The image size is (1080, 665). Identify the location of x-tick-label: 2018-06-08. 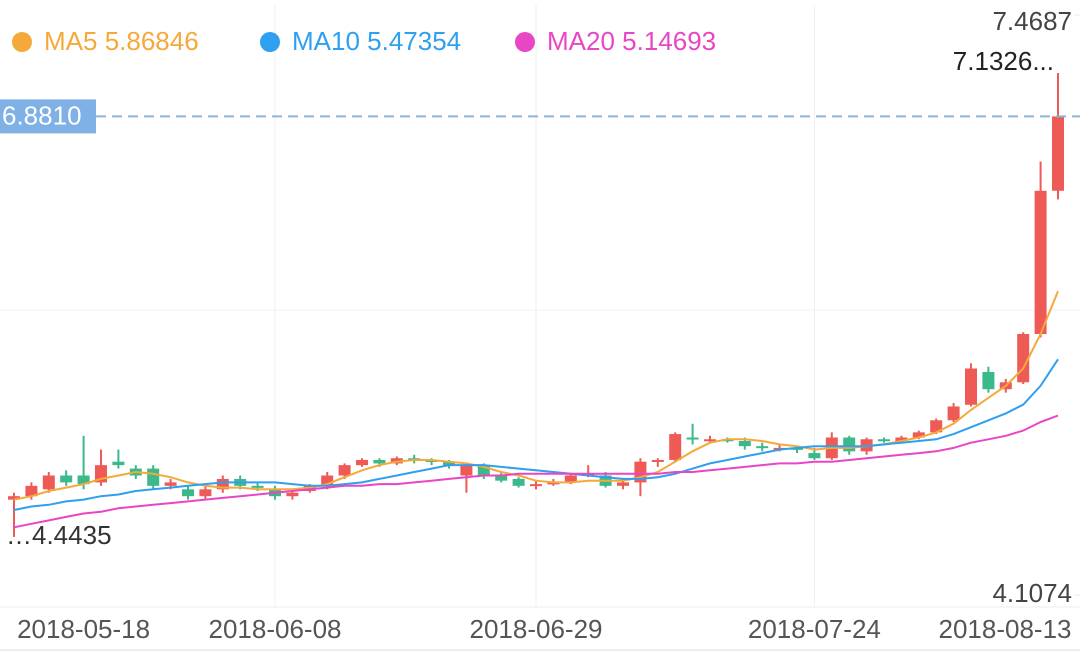
(275, 629).